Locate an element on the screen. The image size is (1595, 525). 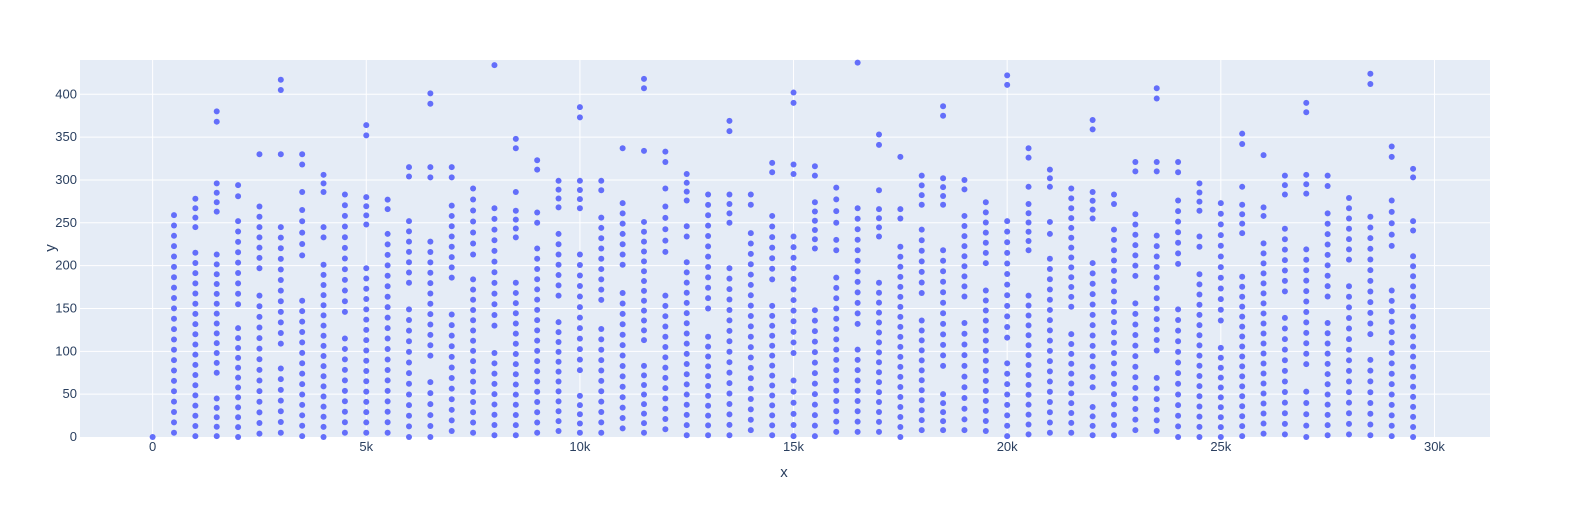
x-tick-label: 10k is located at coordinates (579, 446).